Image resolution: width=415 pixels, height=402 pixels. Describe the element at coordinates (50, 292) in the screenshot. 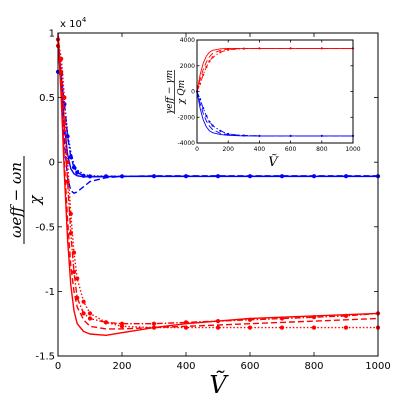

I see `main-y-tick-label: -1` at that location.